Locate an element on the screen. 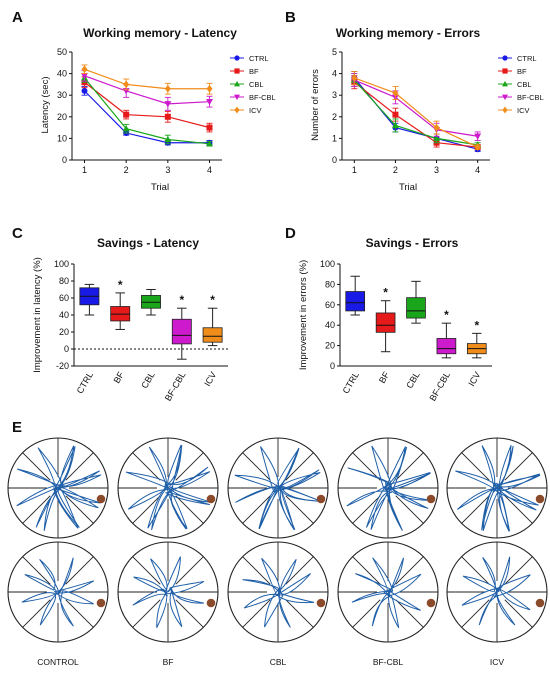  axes: 0 1 2 3 4 5 1 2 3 4 is located at coordinates (411, 111).